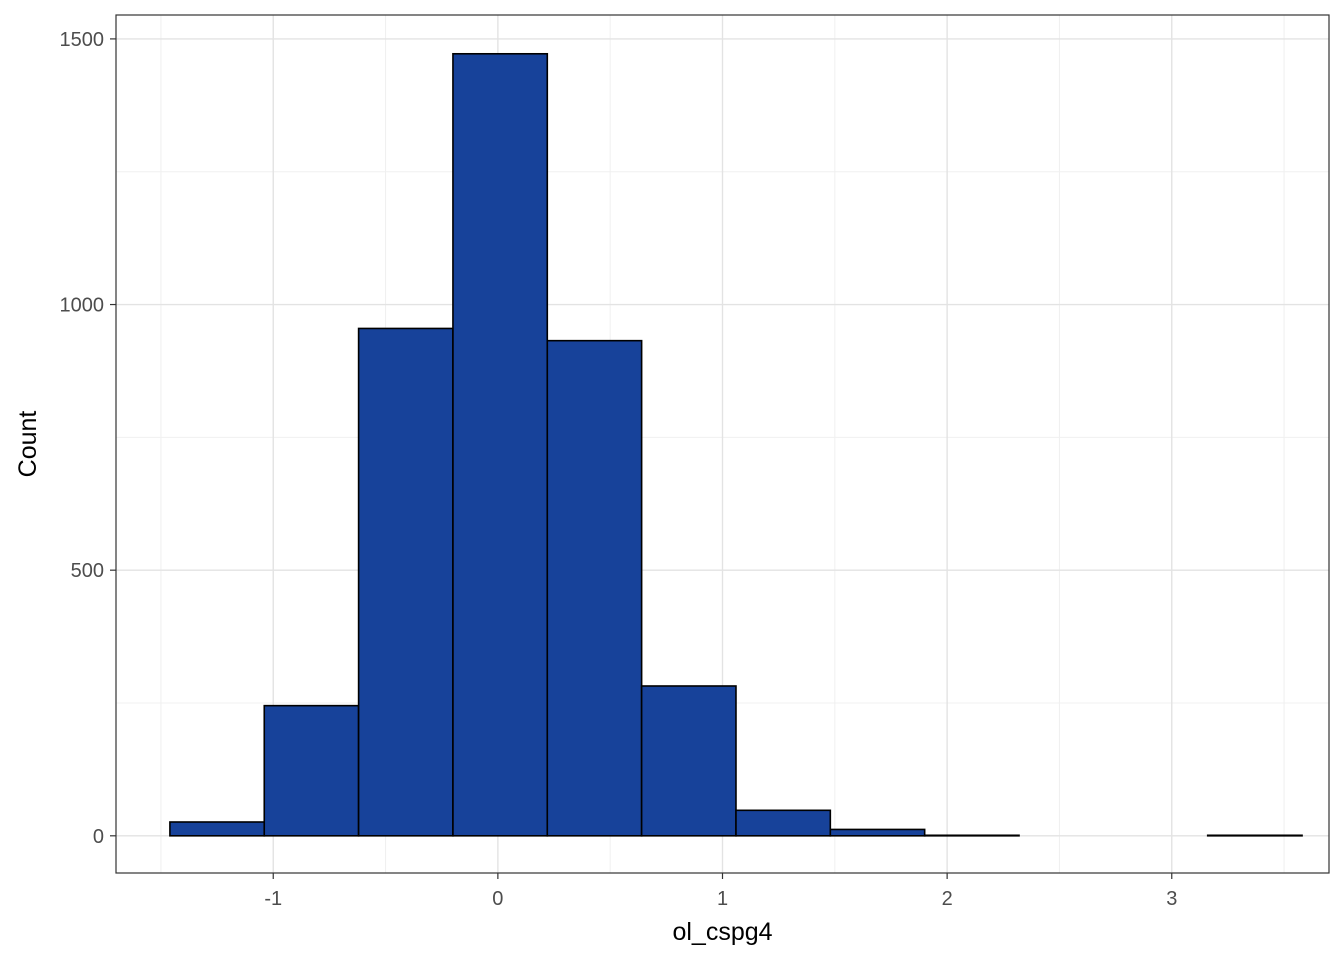 This screenshot has height=960, width=1344. I want to click on x-axis-title: ol_cspg4, so click(722, 932).